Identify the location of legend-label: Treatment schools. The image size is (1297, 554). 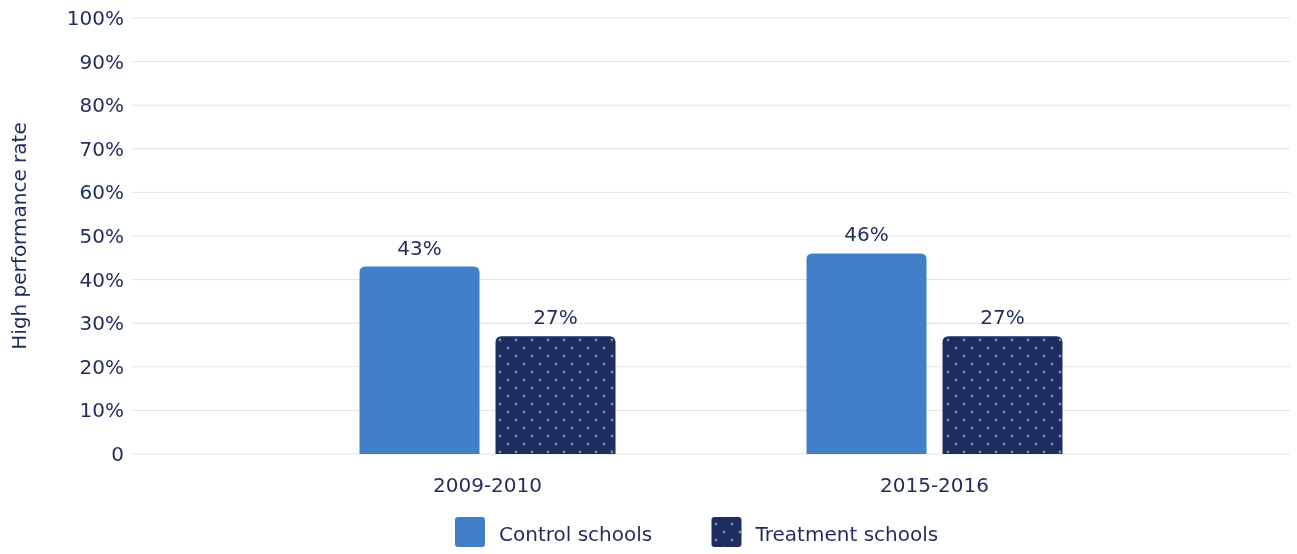
(846, 534).